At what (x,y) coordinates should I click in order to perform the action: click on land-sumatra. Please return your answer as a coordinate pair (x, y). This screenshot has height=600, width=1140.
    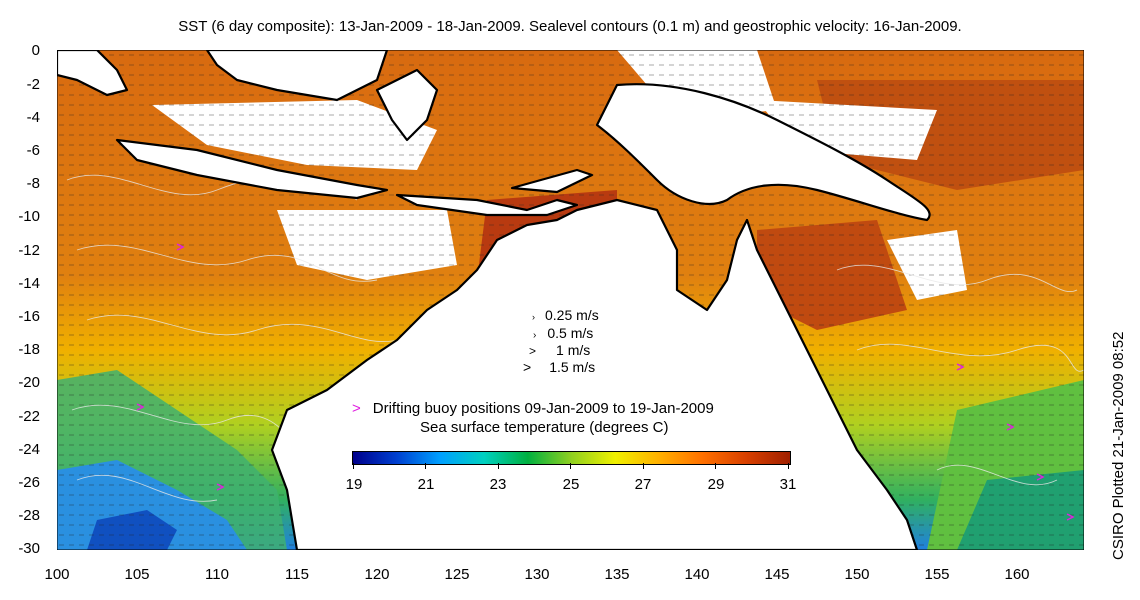
    Looking at the image, I should click on (93, 73).